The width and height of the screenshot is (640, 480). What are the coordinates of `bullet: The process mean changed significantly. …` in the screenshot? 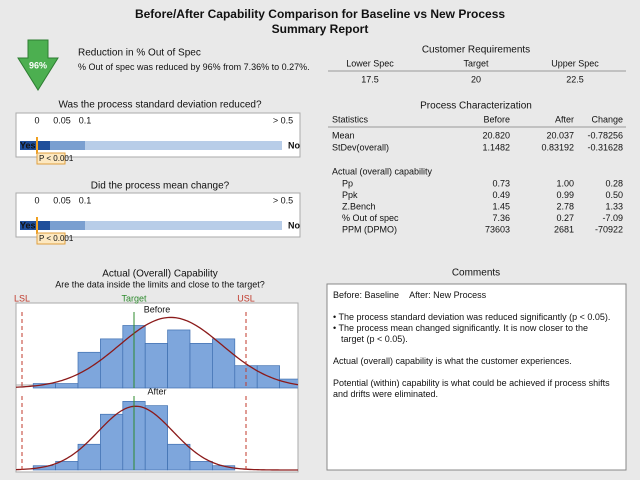 It's located at (463, 333).